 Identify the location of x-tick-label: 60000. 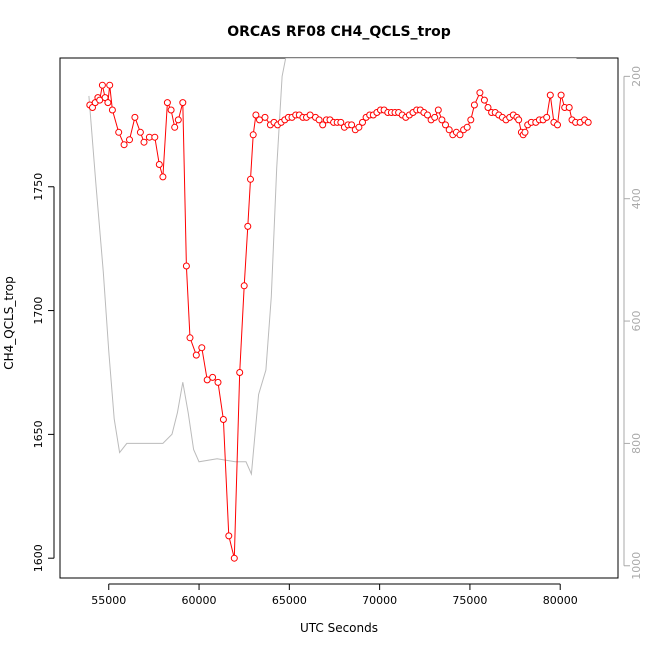
(199, 600).